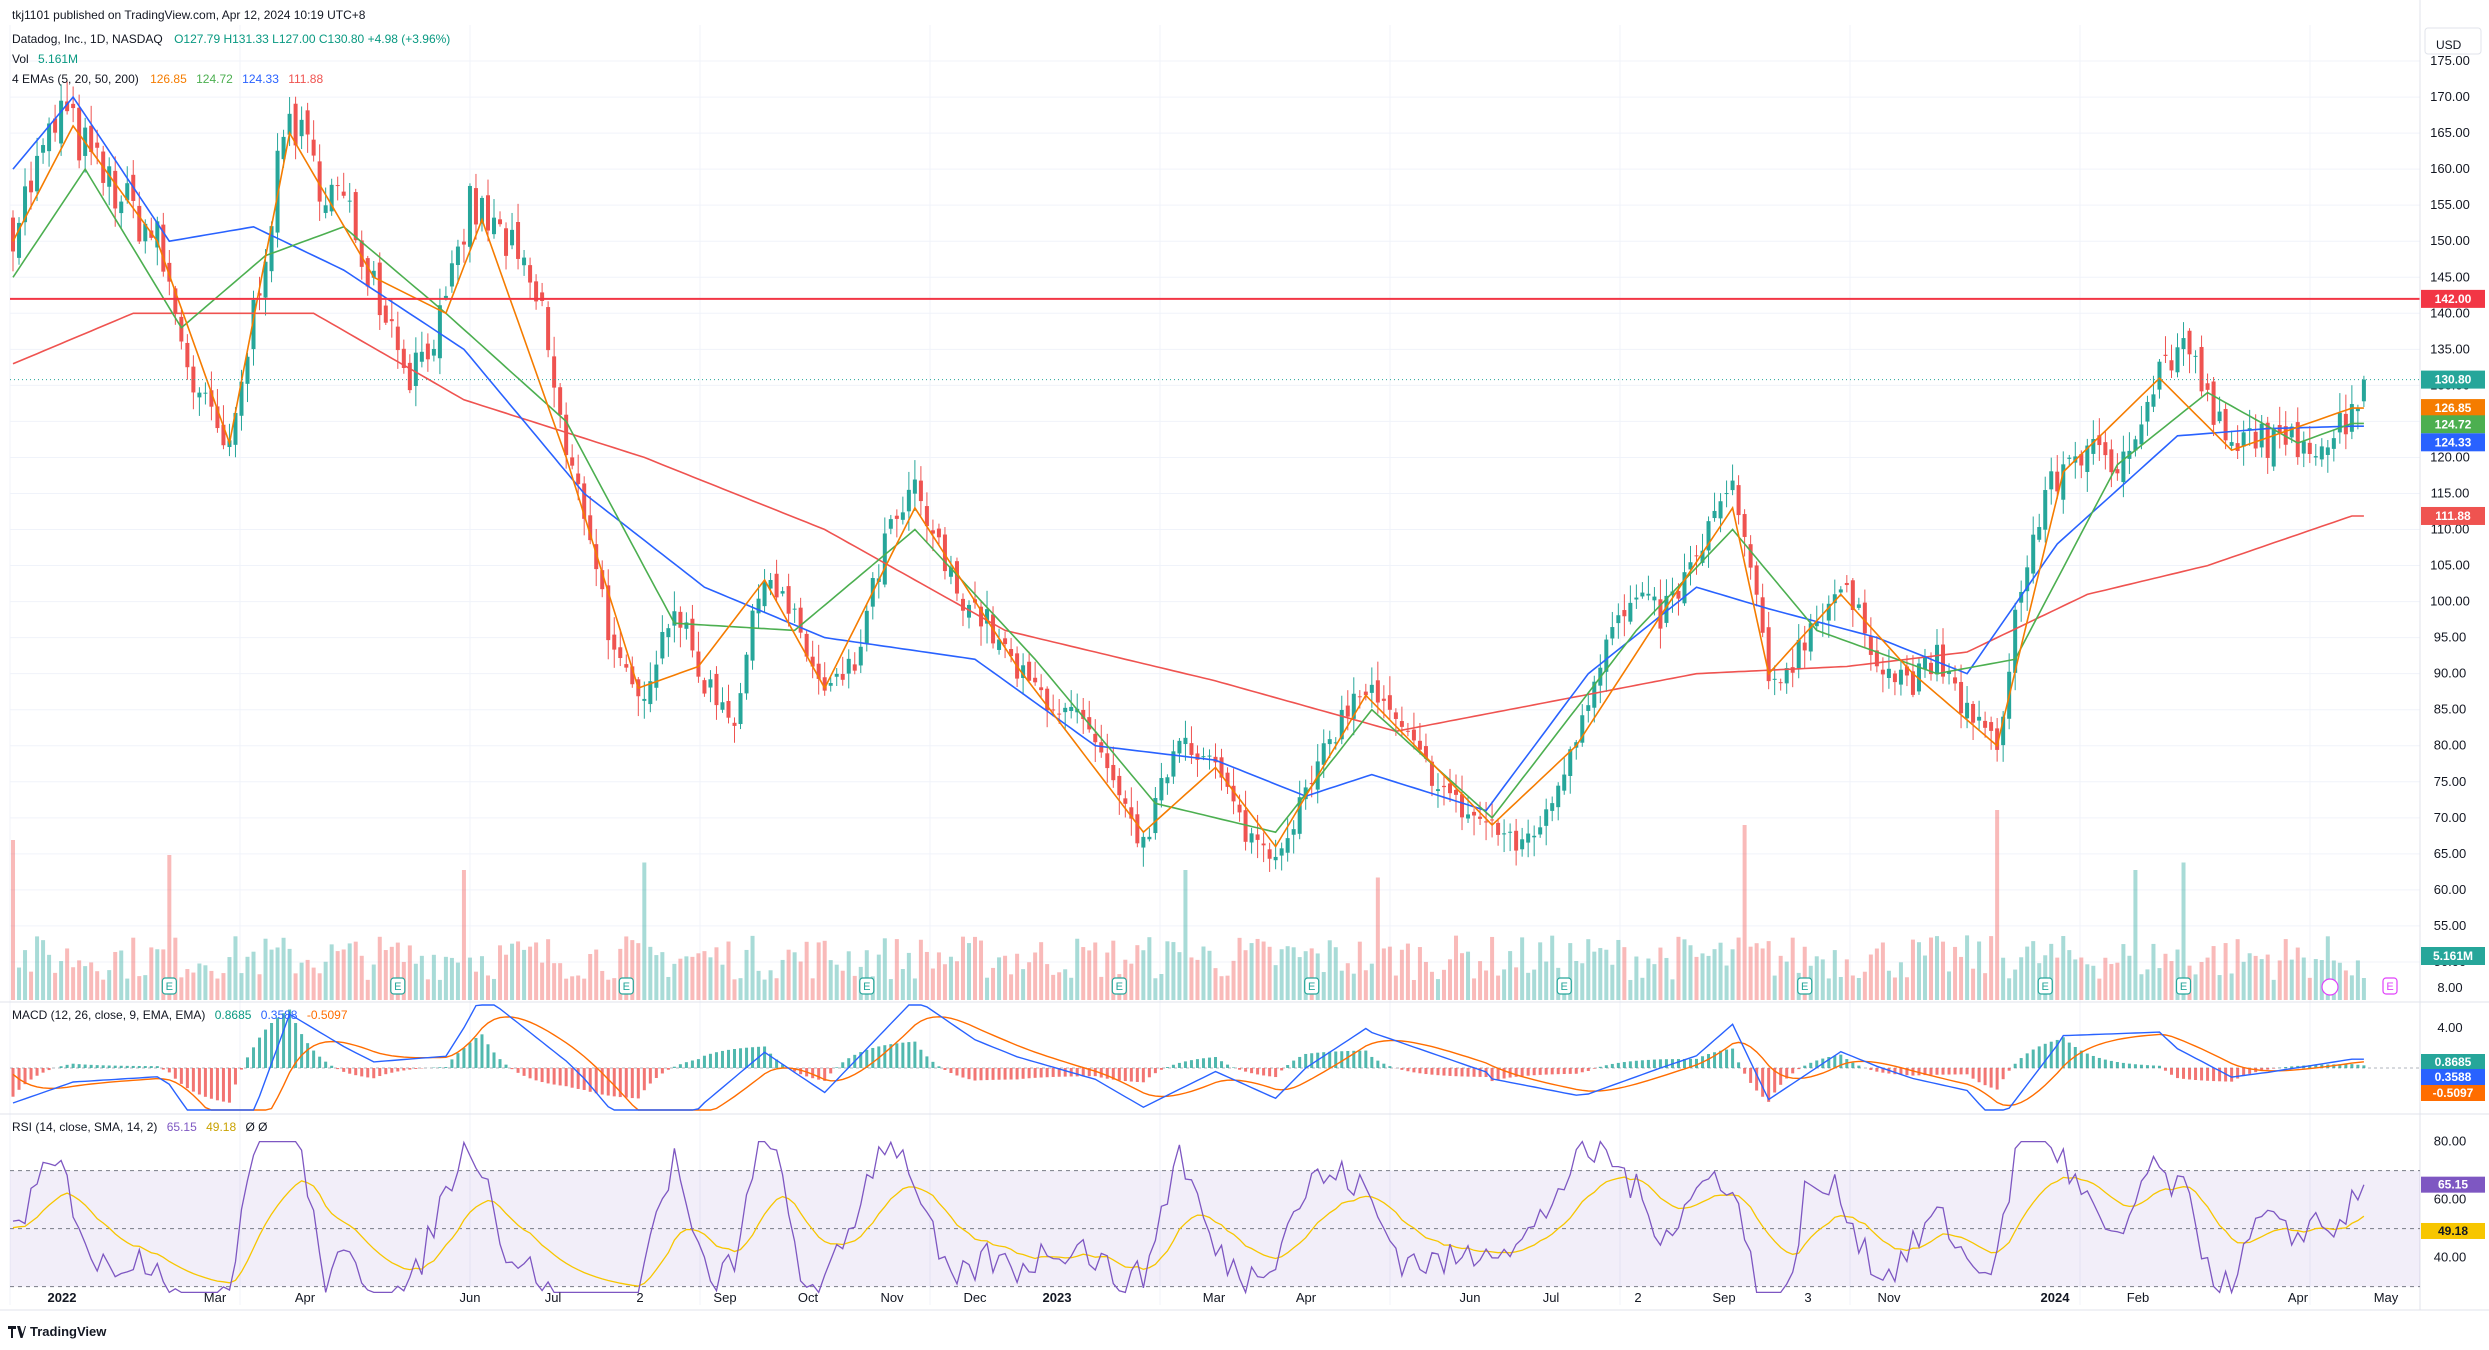  Describe the element at coordinates (1188, 1217) in the screenshot. I see `rsi-line` at that location.